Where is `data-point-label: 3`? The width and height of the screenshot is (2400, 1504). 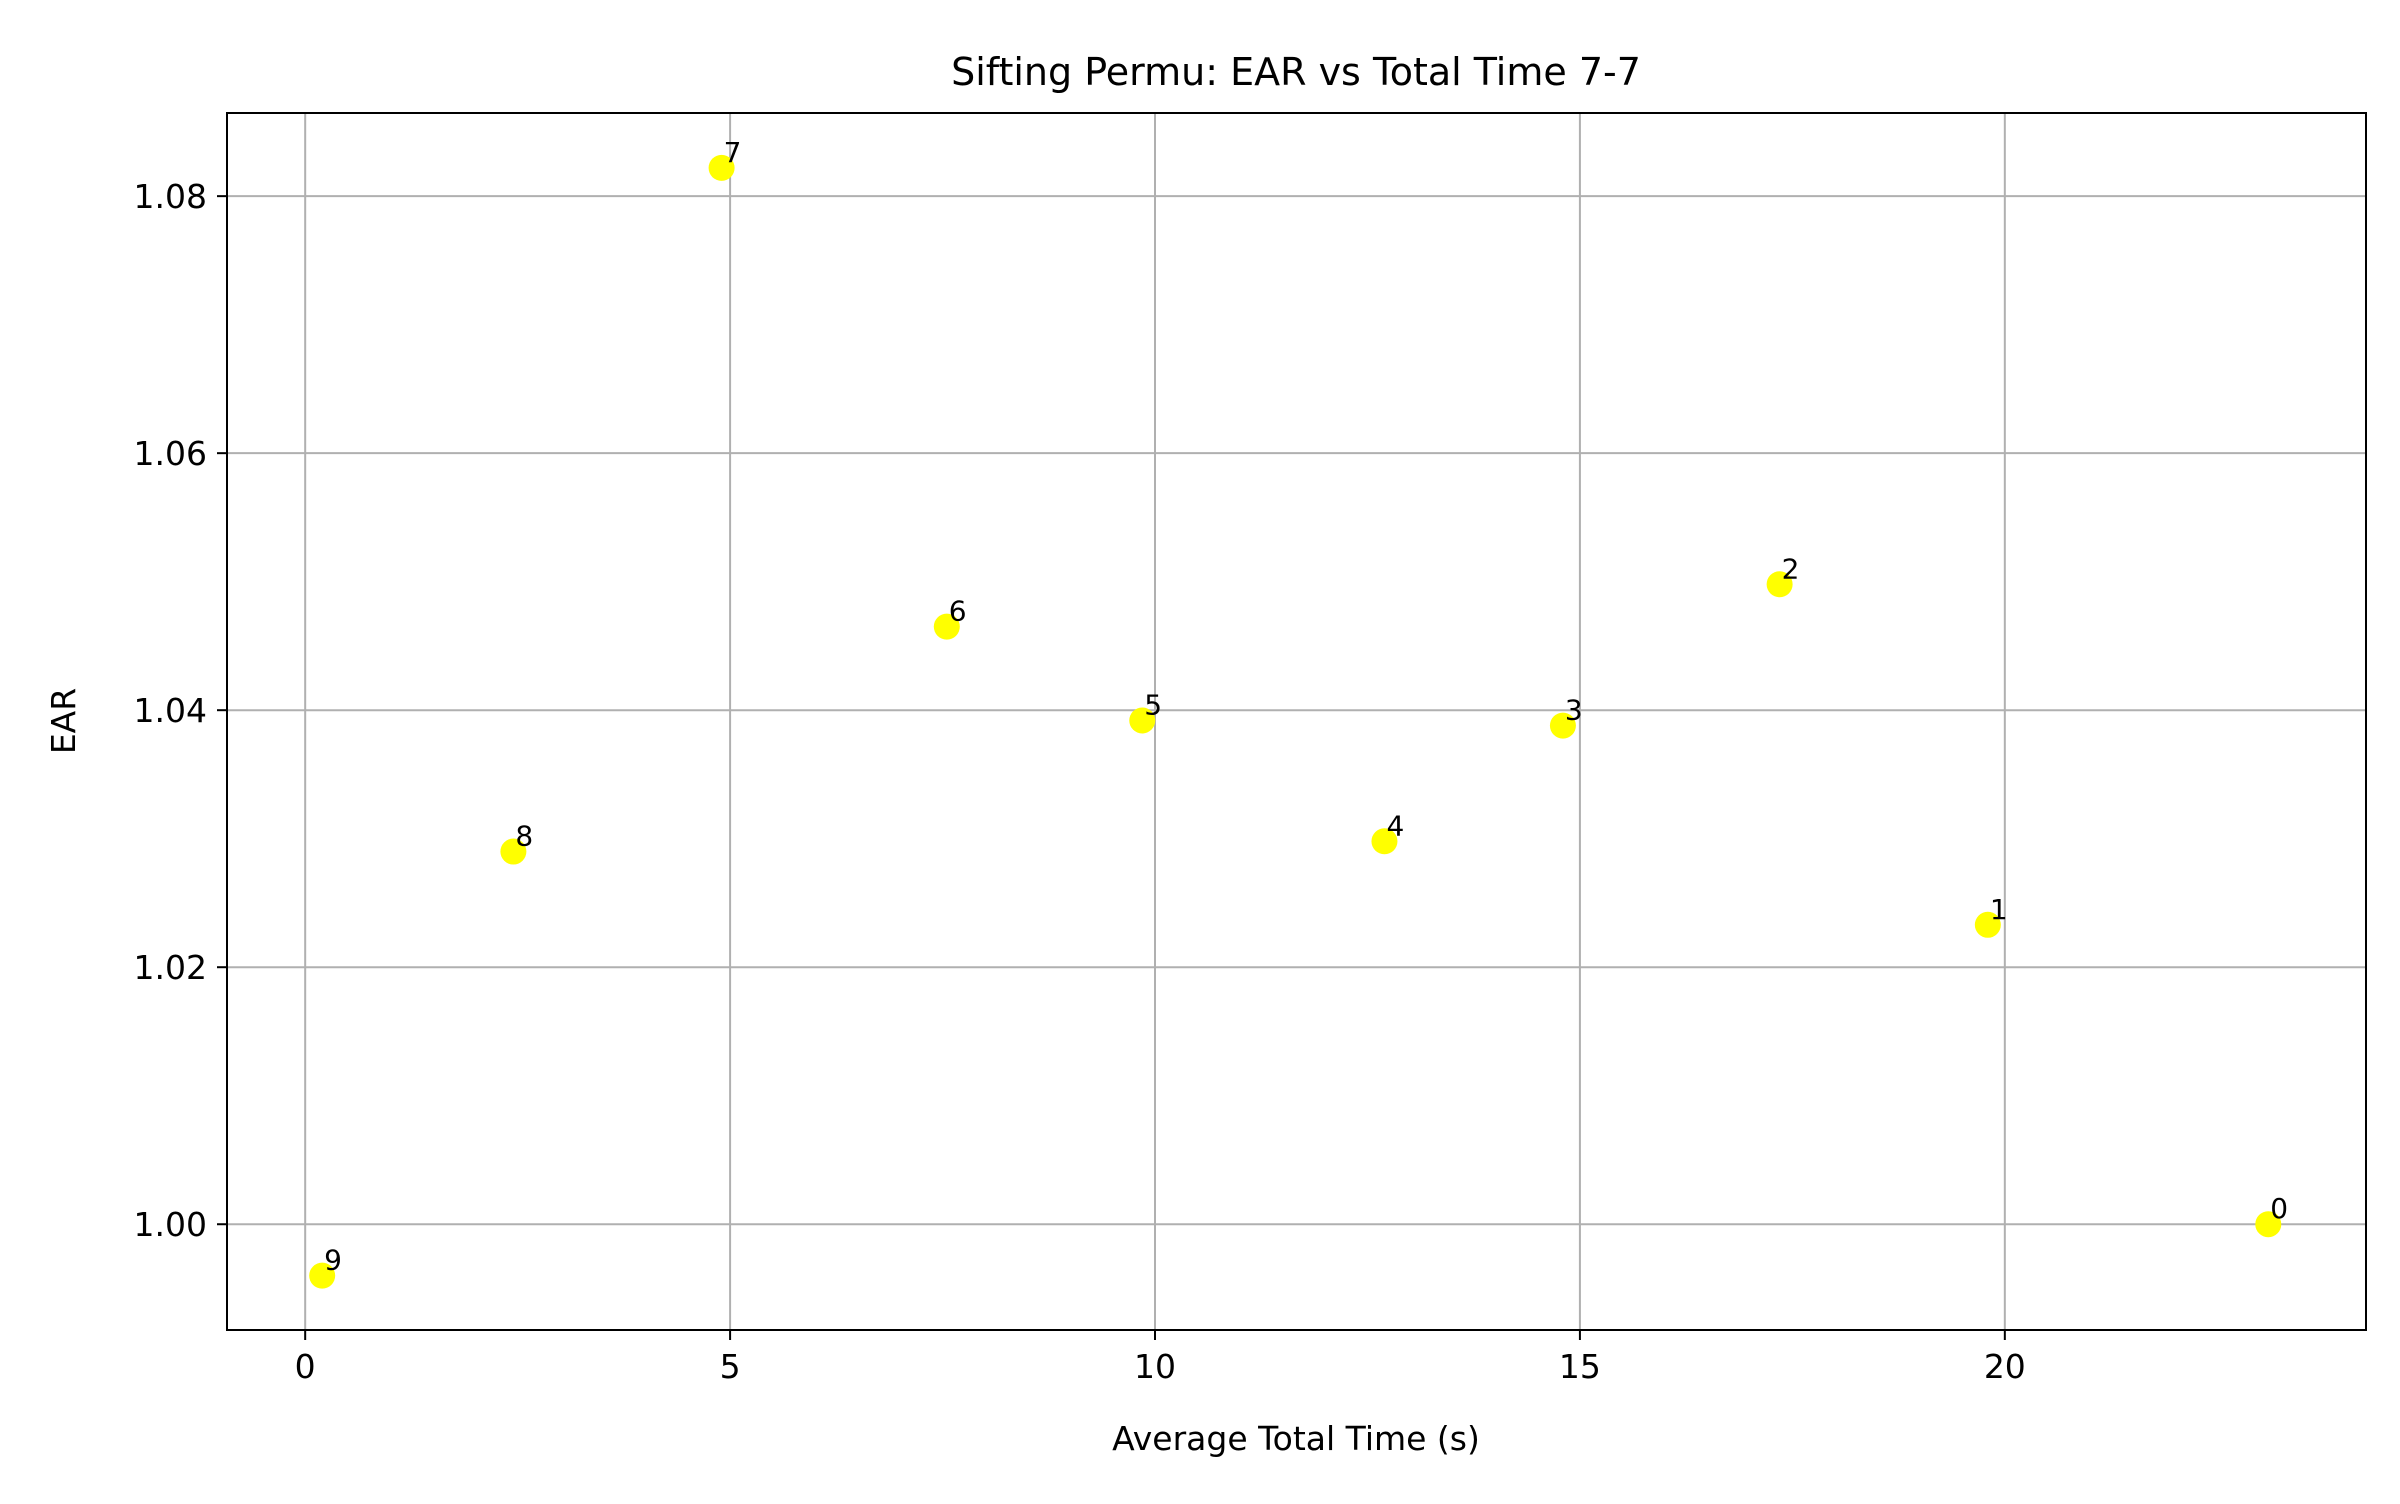
data-point-label: 3 is located at coordinates (1574, 710).